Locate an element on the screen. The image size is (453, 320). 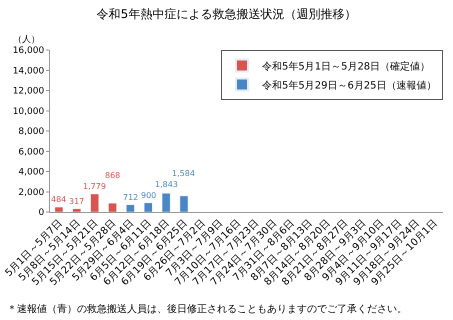
legend-label: 令和5年5月29日～6月25日（速報値） is located at coordinates (349, 85).